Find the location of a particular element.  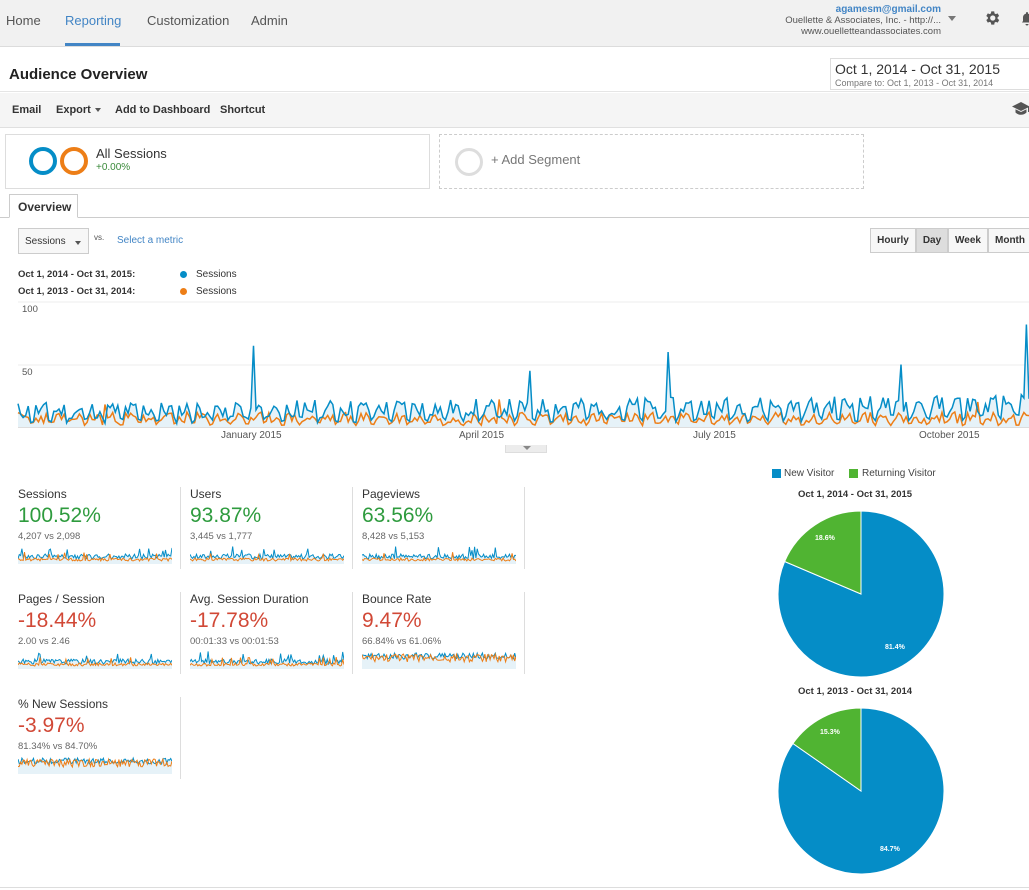

previous-series-line is located at coordinates (523, 413).